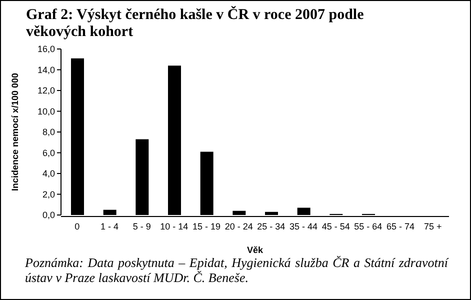  I want to click on y-tick-label: 0,0, so click(48, 215).